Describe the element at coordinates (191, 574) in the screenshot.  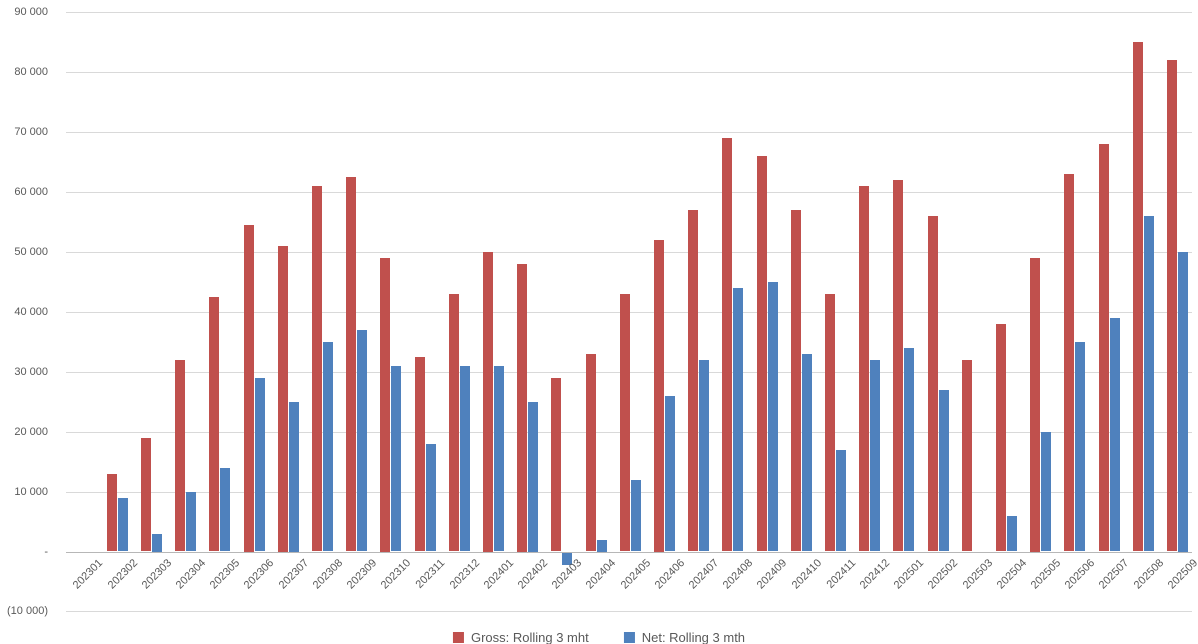
I see `x-tick-label-202304: 202304` at that location.